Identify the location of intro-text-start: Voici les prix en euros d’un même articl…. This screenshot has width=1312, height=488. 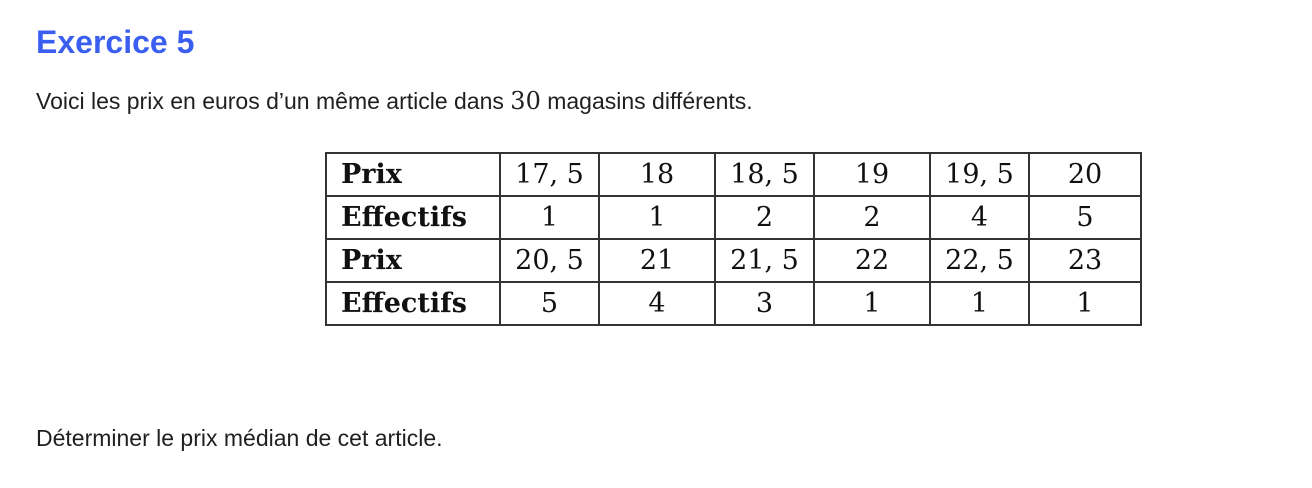
(273, 101).